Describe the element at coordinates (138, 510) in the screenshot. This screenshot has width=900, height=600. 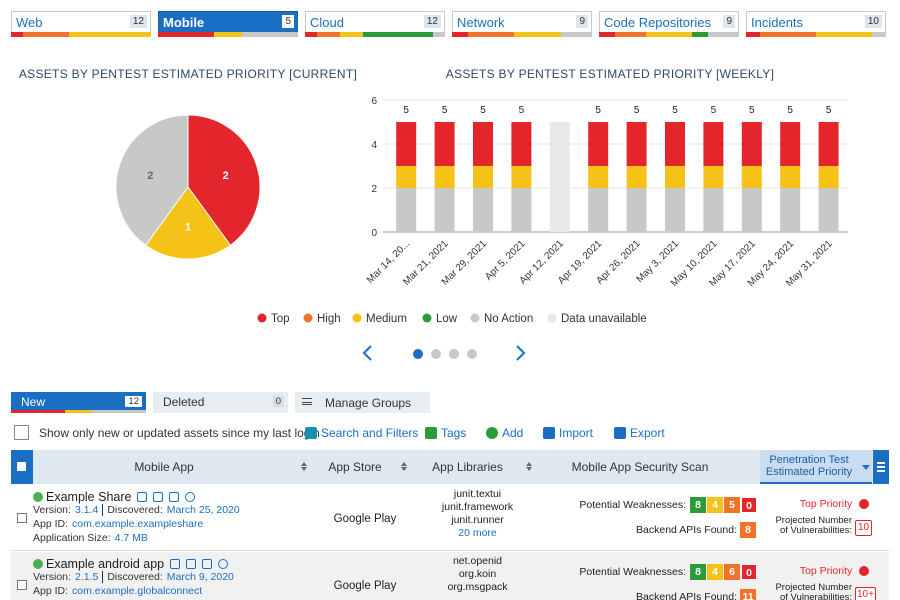
I see `detail-line: Version: 3.1.4 Discovered: March 25, 2020` at that location.